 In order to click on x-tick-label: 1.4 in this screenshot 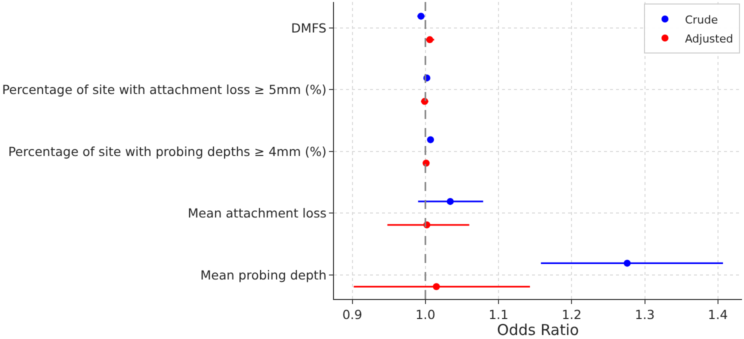, I will do `click(718, 314)`.